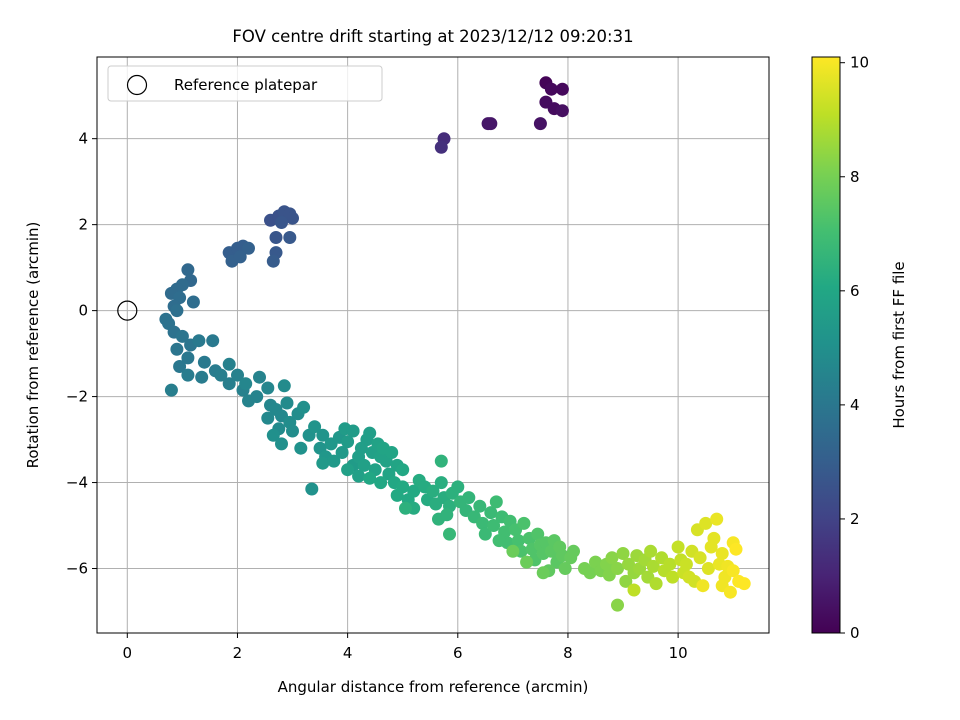 The height and width of the screenshot is (720, 960). What do you see at coordinates (77, 483) in the screenshot?
I see `y-tick-label: −4` at bounding box center [77, 483].